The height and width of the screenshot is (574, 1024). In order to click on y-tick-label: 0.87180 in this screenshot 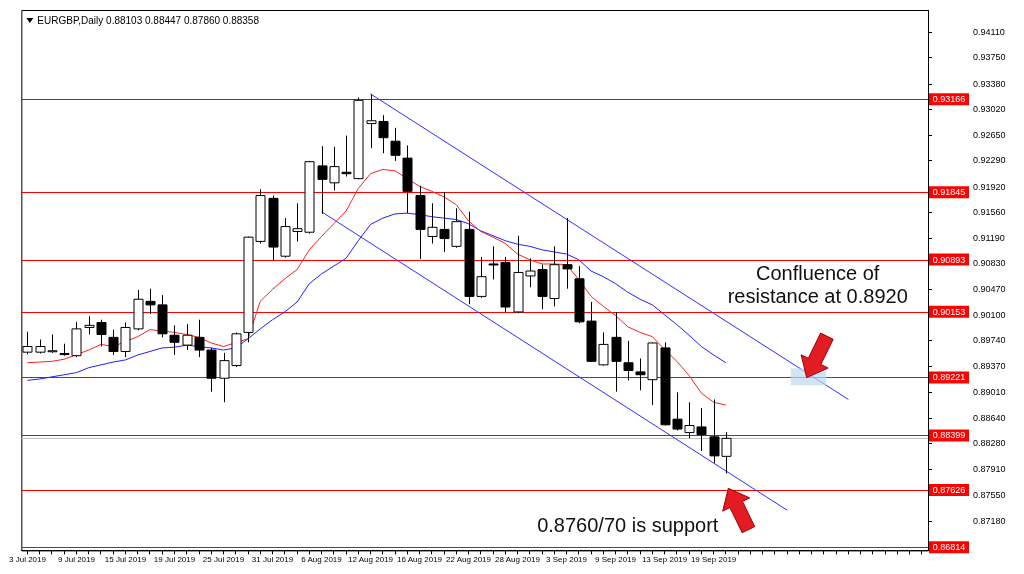, I will do `click(989, 520)`.